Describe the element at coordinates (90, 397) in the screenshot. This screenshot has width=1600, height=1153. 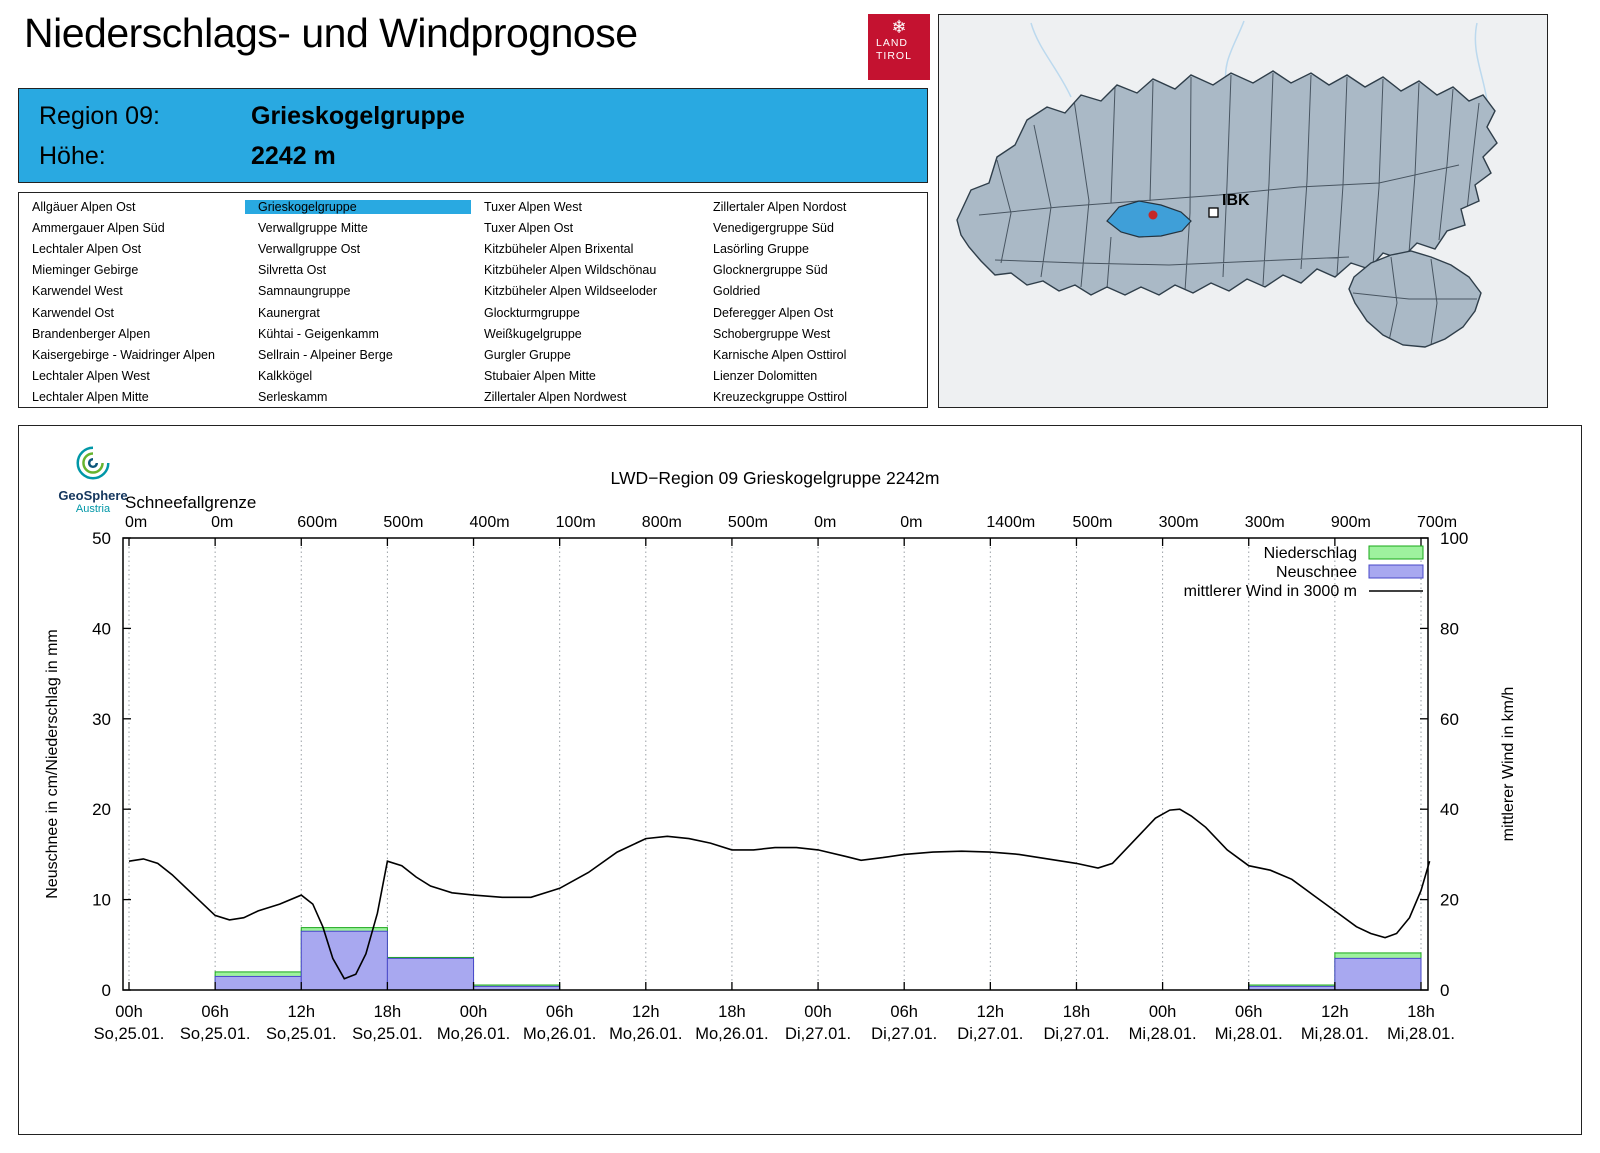
I see `region-list-item: Lechtaler Alpen Mitte` at that location.